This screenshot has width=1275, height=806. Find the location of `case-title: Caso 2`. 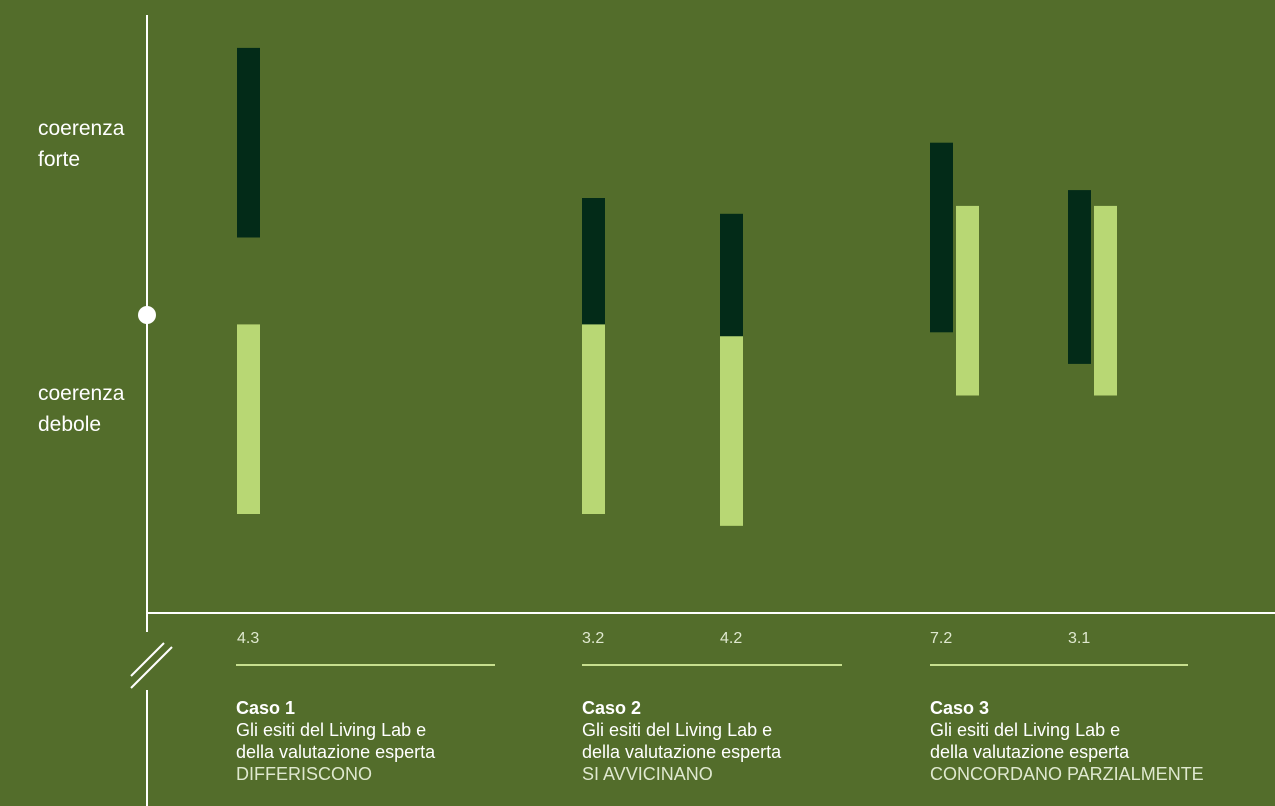

case-title: Caso 2 is located at coordinates (612, 708).